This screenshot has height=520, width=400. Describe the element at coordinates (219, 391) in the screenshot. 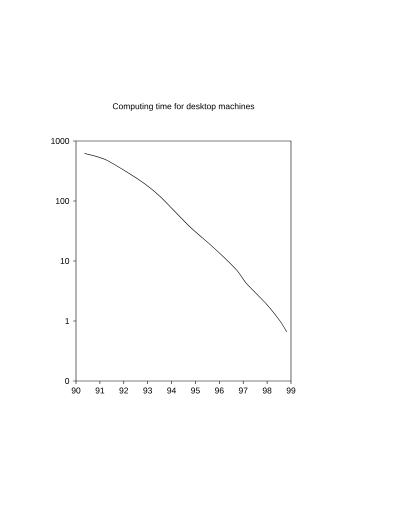

I see `x-tick-label: 96` at that location.